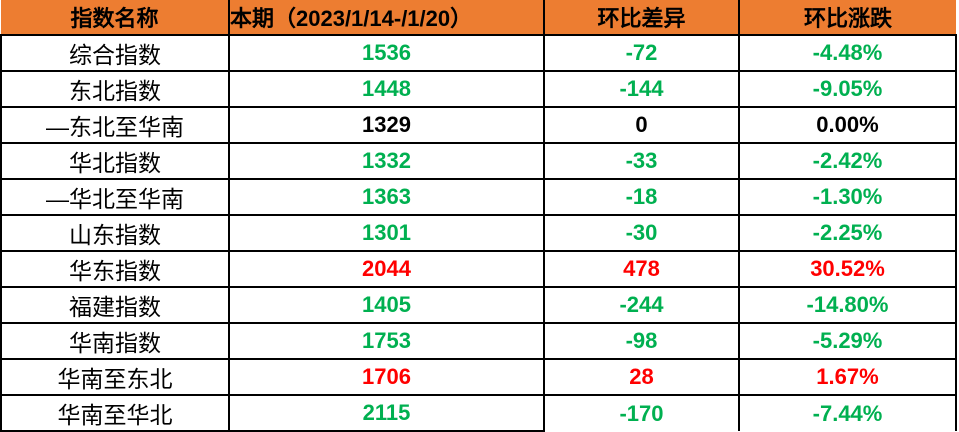 This screenshot has height=432, width=959. What do you see at coordinates (641, 233) in the screenshot?
I see `diff-value-cell: -30` at bounding box center [641, 233].